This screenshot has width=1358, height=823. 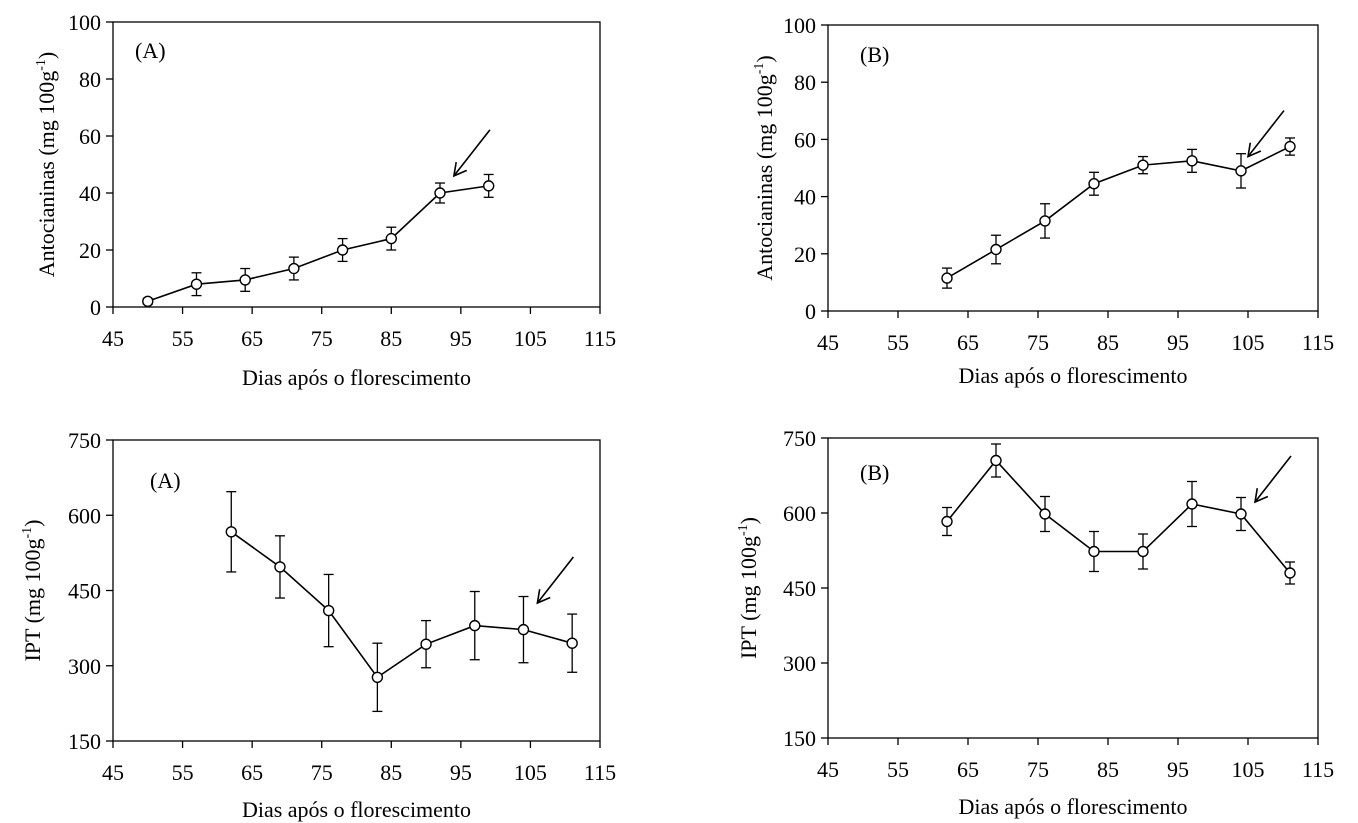 What do you see at coordinates (799, 438) in the screenshot?
I see `y-tick-label: 750` at bounding box center [799, 438].